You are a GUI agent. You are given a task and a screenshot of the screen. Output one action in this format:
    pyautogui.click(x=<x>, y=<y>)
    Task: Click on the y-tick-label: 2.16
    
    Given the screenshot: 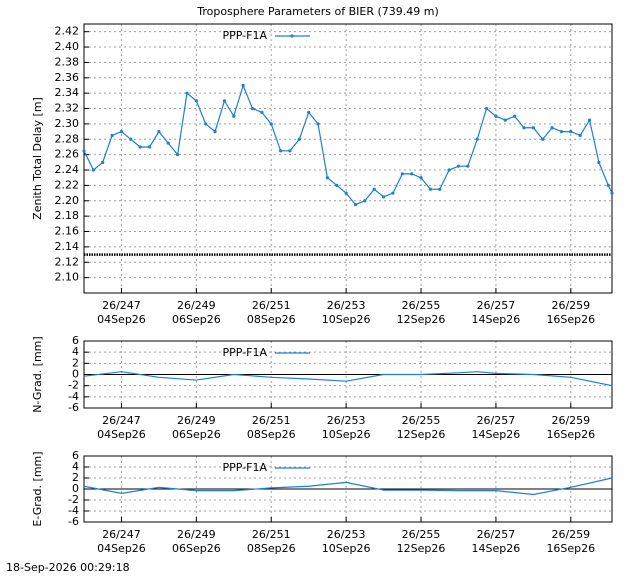 What is the action you would take?
    pyautogui.click(x=67, y=231)
    